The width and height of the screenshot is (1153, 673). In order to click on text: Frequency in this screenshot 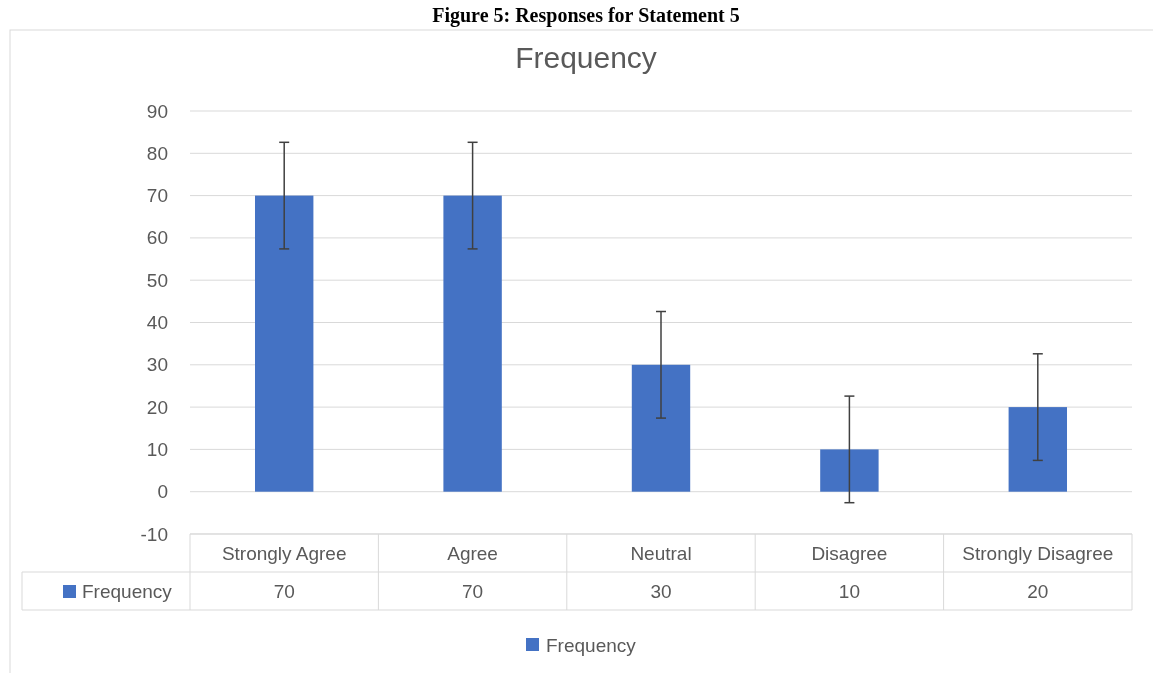, I will do `click(591, 645)`.